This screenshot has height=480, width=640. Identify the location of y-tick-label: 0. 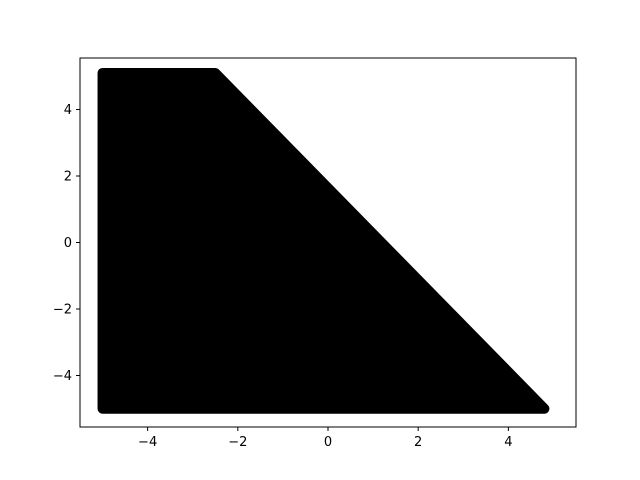
(68, 243).